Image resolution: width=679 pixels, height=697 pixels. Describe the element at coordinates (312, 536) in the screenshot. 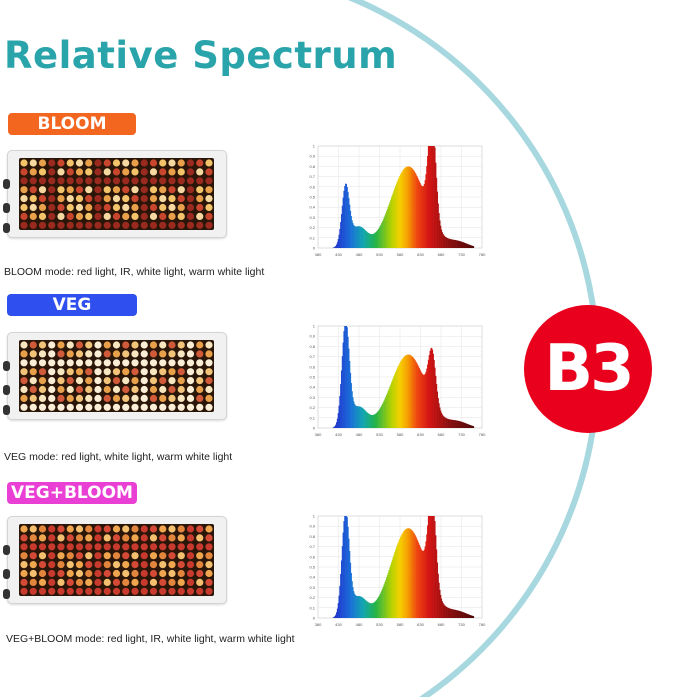

I see `veg-bloom-y-tick-label: 0.8` at that location.